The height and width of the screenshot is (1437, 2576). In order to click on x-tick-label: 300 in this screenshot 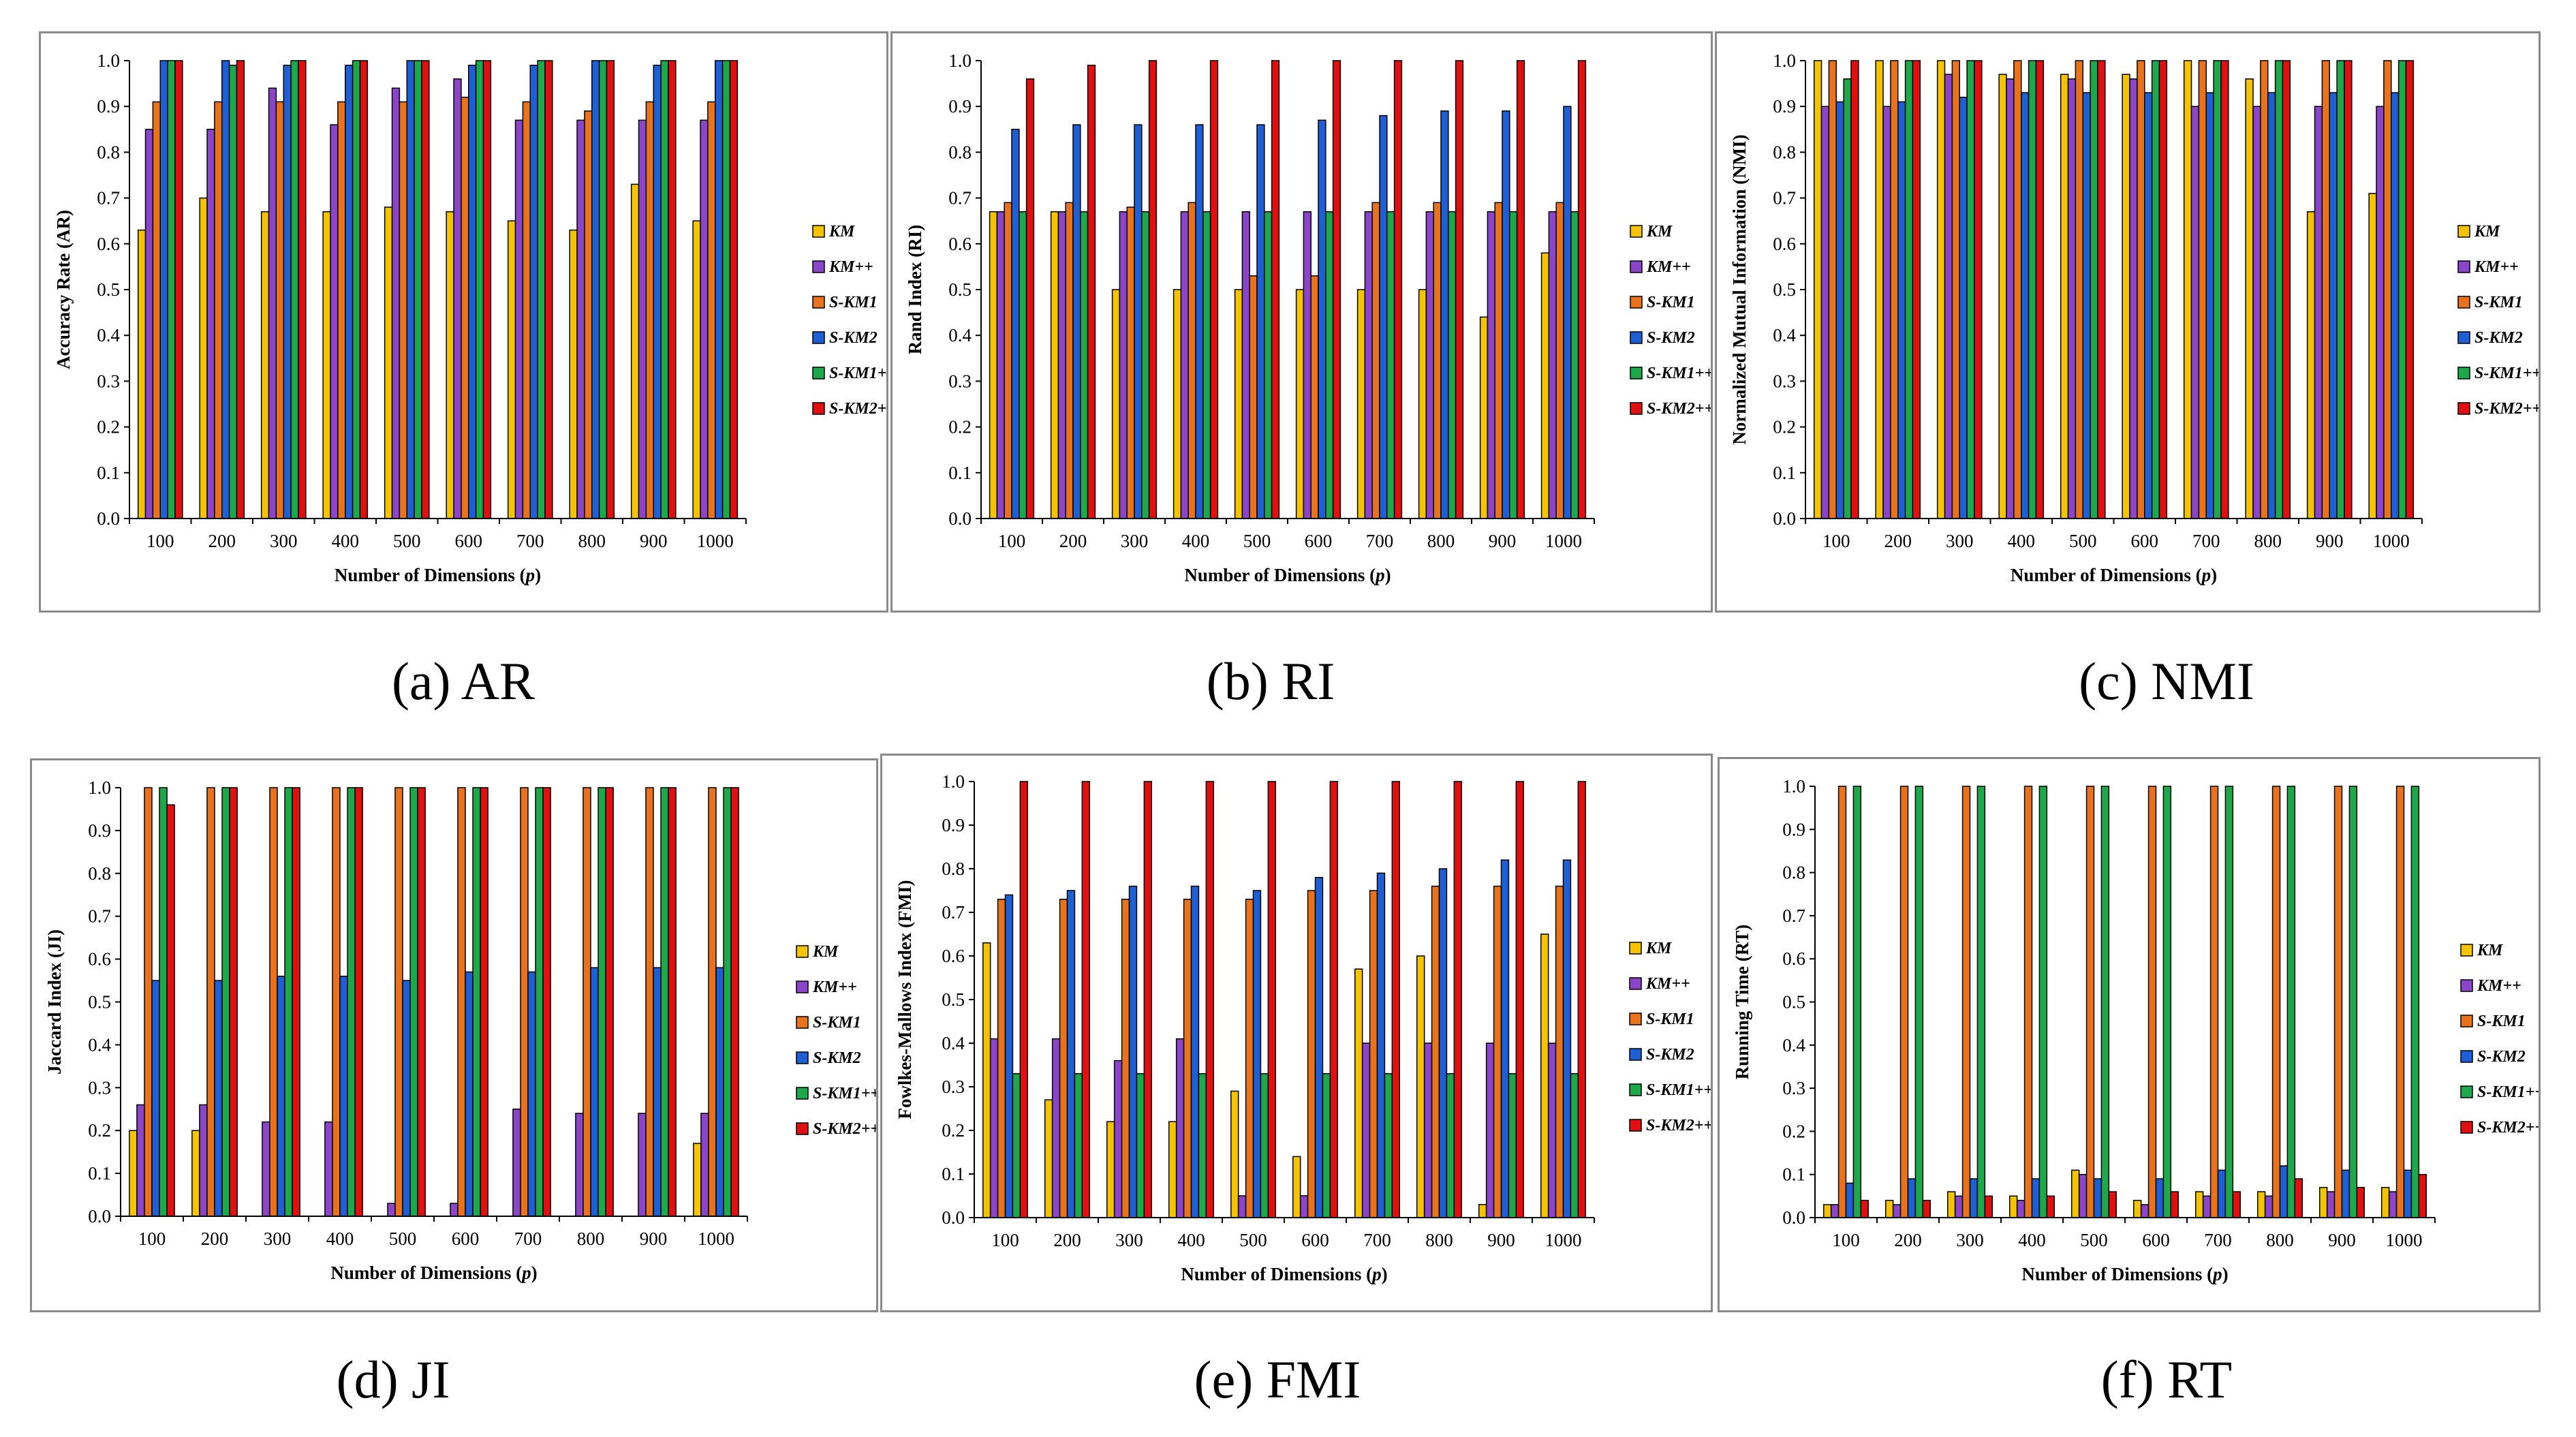, I will do `click(278, 1239)`.